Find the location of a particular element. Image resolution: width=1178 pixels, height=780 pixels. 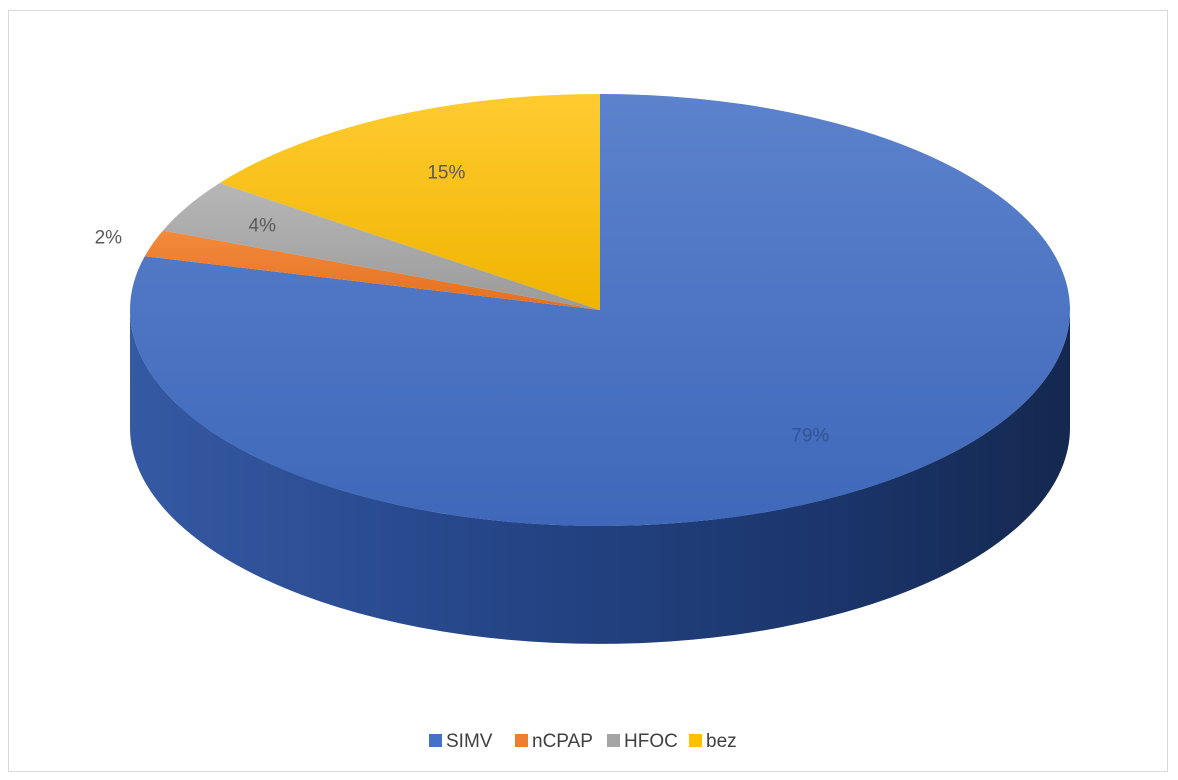

legend-item-ncpap: nCPAP is located at coordinates (554, 741).